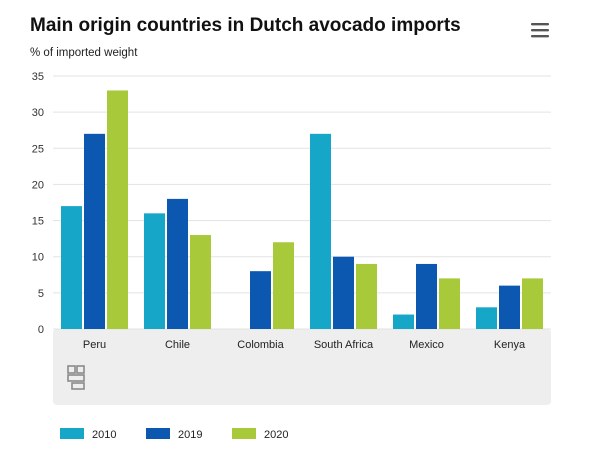 This screenshot has height=451, width=600. I want to click on bar-kenya-2020, so click(532, 303).